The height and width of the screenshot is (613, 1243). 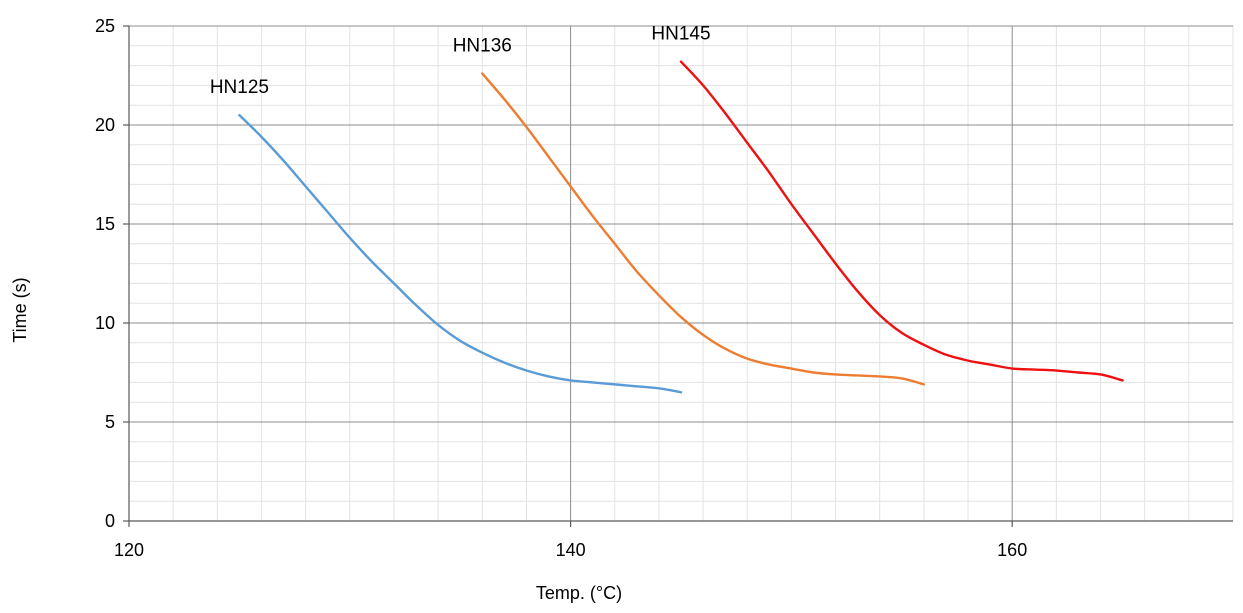 What do you see at coordinates (482, 46) in the screenshot?
I see `series-label-hn136: HN136` at bounding box center [482, 46].